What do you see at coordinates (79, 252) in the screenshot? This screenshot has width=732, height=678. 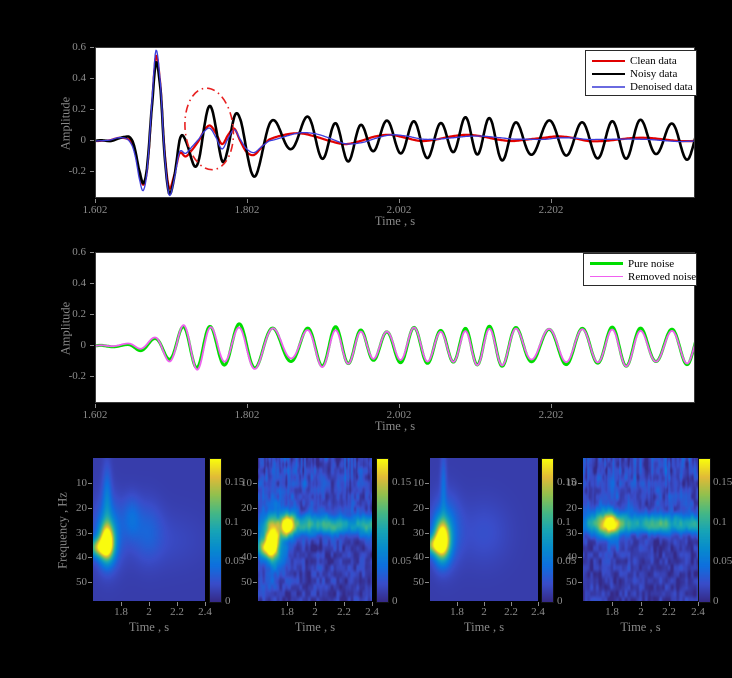 I see `y-tick-label: 0.6` at bounding box center [79, 252].